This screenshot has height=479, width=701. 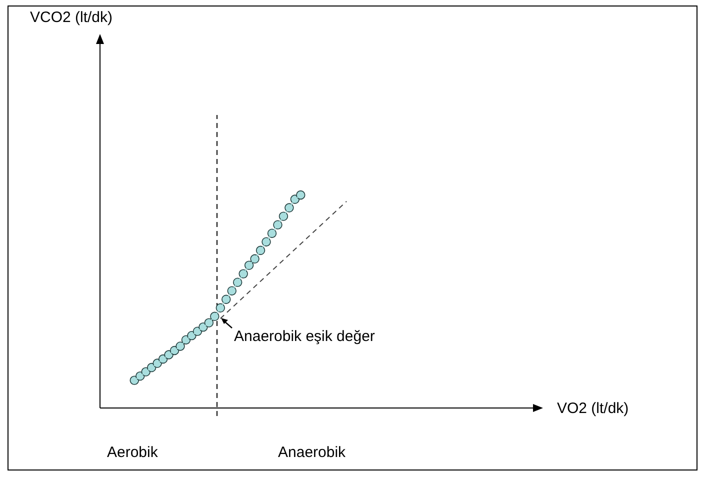 What do you see at coordinates (301, 195) in the screenshot?
I see `point` at bounding box center [301, 195].